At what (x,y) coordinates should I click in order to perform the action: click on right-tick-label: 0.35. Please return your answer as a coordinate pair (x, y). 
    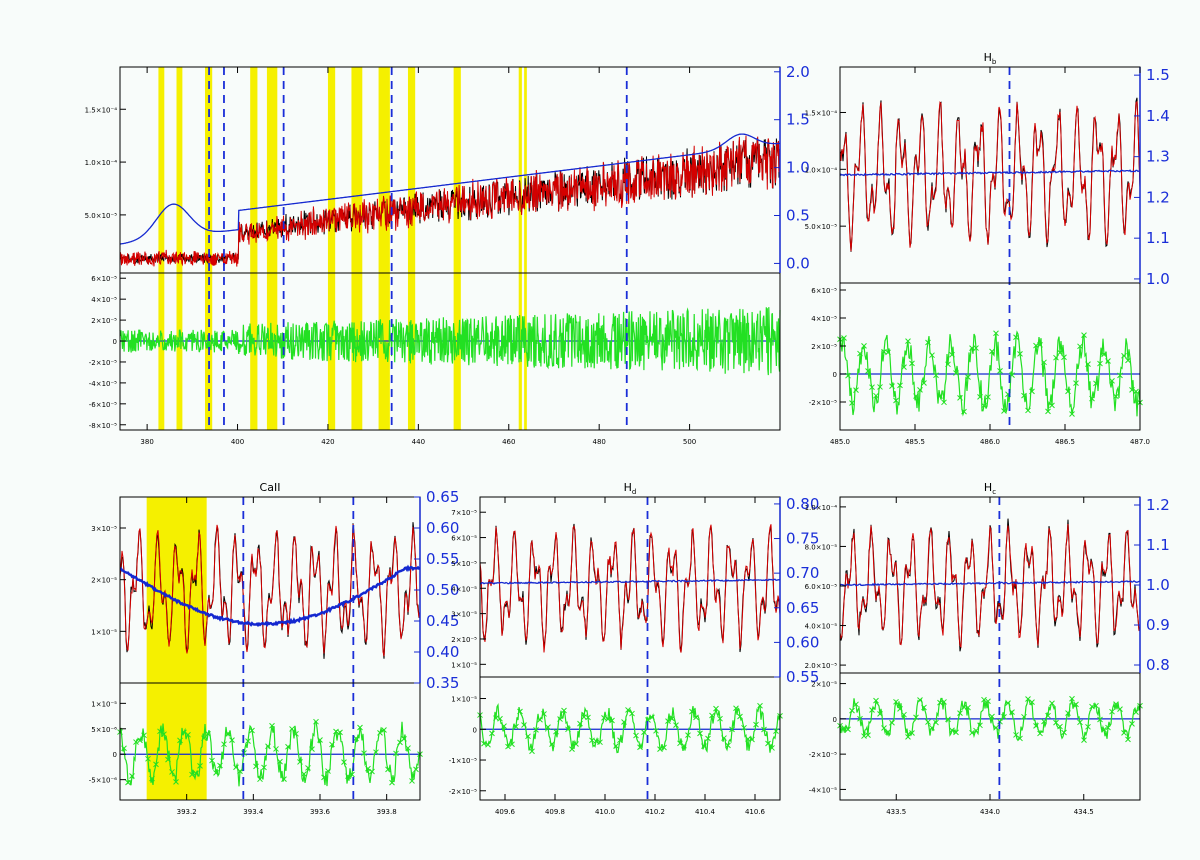
    Looking at the image, I should click on (442, 683).